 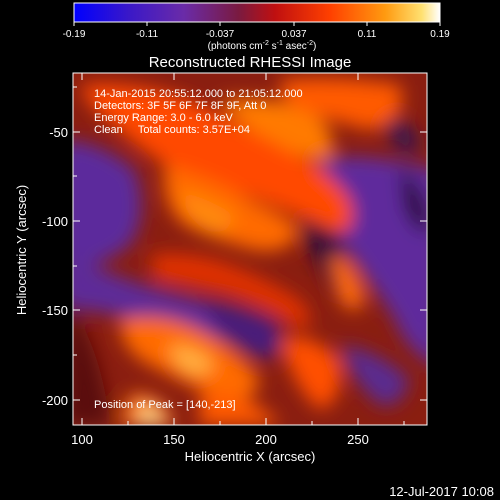 What do you see at coordinates (55, 221) in the screenshot?
I see `y-tick-label: -100` at bounding box center [55, 221].